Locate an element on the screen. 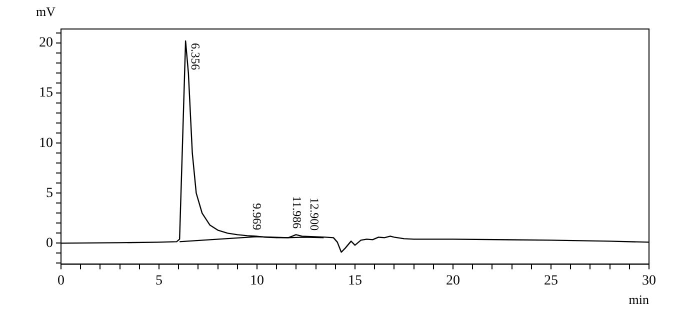 The image size is (675, 310). y-tick-label: 20 is located at coordinates (46, 43).